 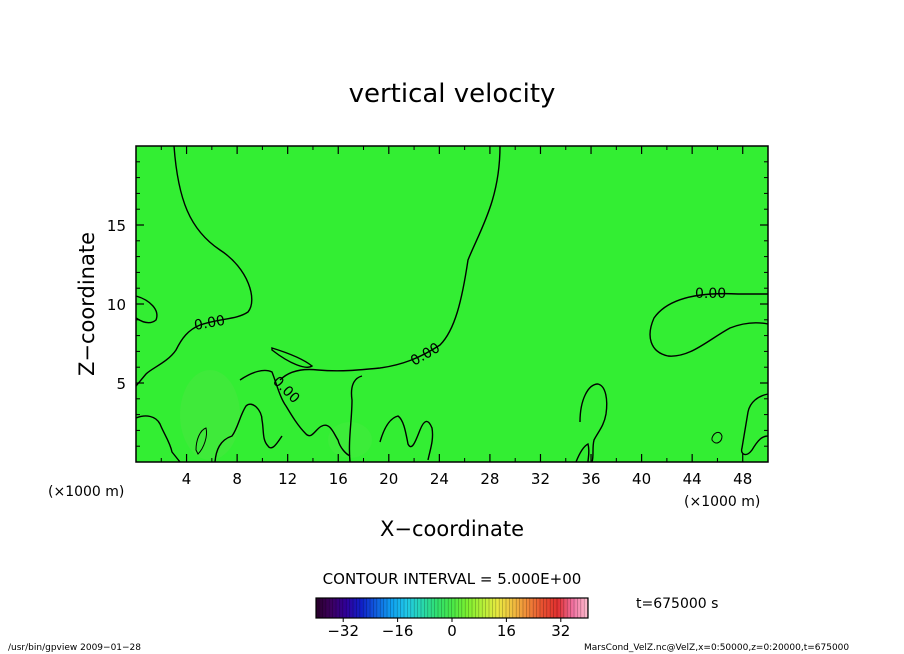 I want to click on colorbar-fill, so click(x=452, y=608).